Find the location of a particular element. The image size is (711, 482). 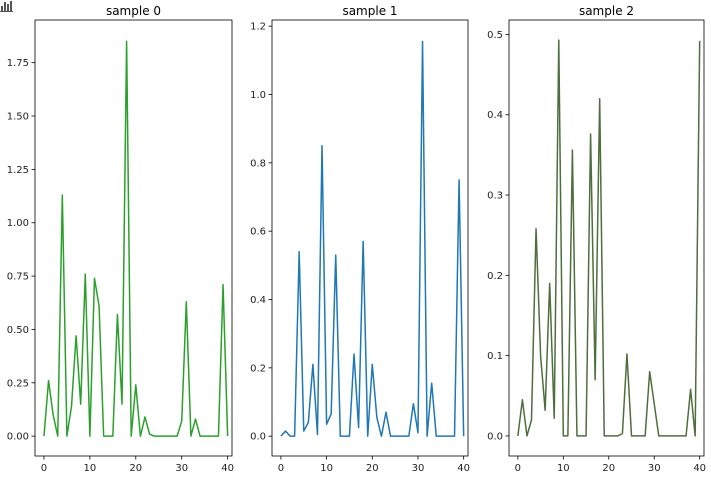

y-tick-label: 0.2 is located at coordinates (495, 276).